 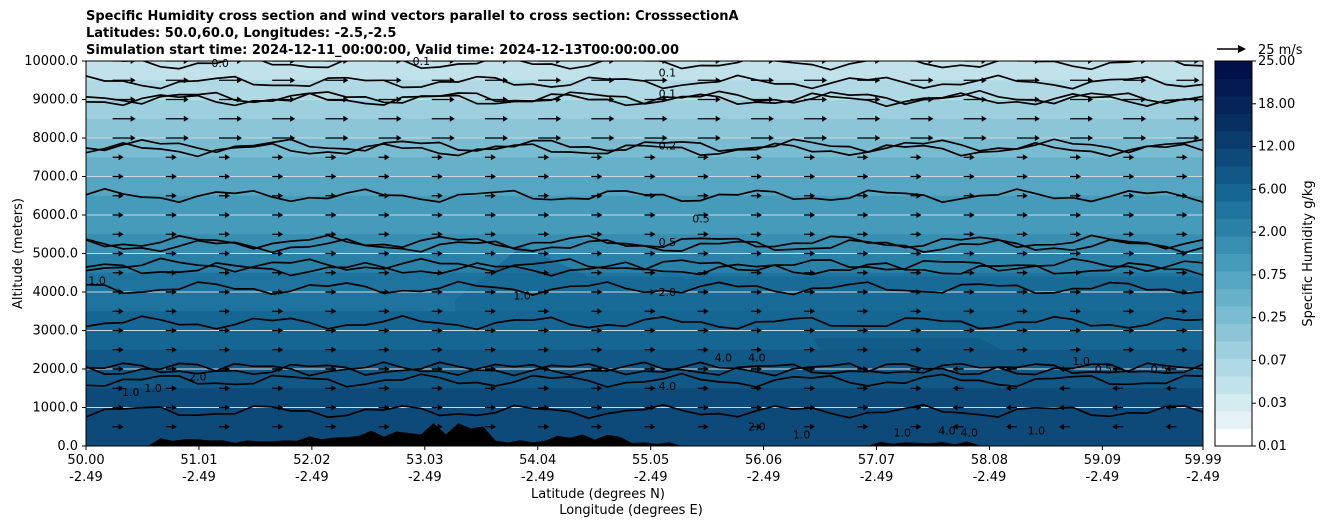 I want to click on y-tick-label: 2000.0, so click(x=56, y=369).